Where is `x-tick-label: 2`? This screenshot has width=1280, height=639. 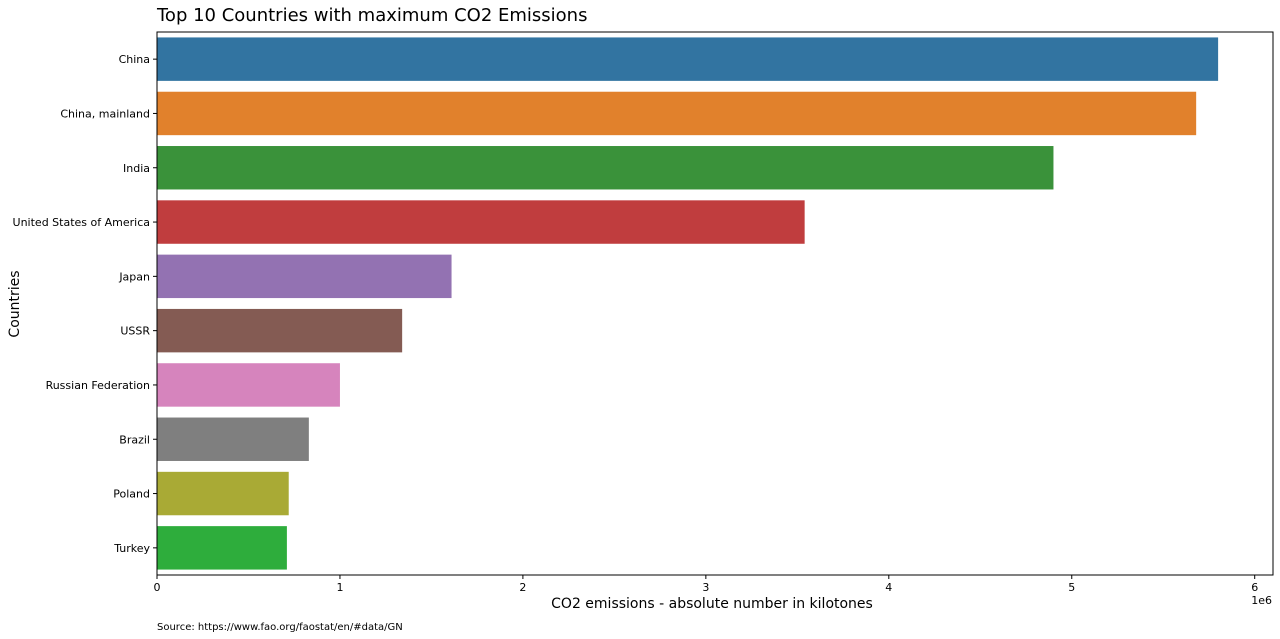 x-tick-label: 2 is located at coordinates (522, 587).